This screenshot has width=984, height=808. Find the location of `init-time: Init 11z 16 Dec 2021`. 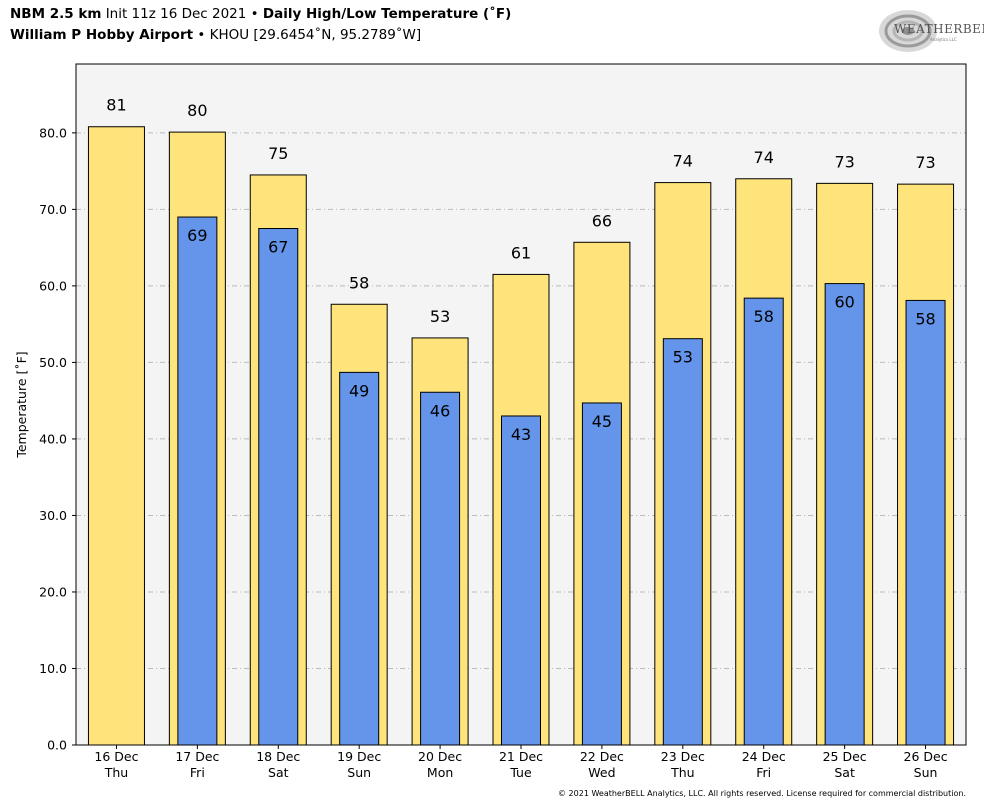

init-time: Init 11z 16 Dec 2021 is located at coordinates (176, 14).